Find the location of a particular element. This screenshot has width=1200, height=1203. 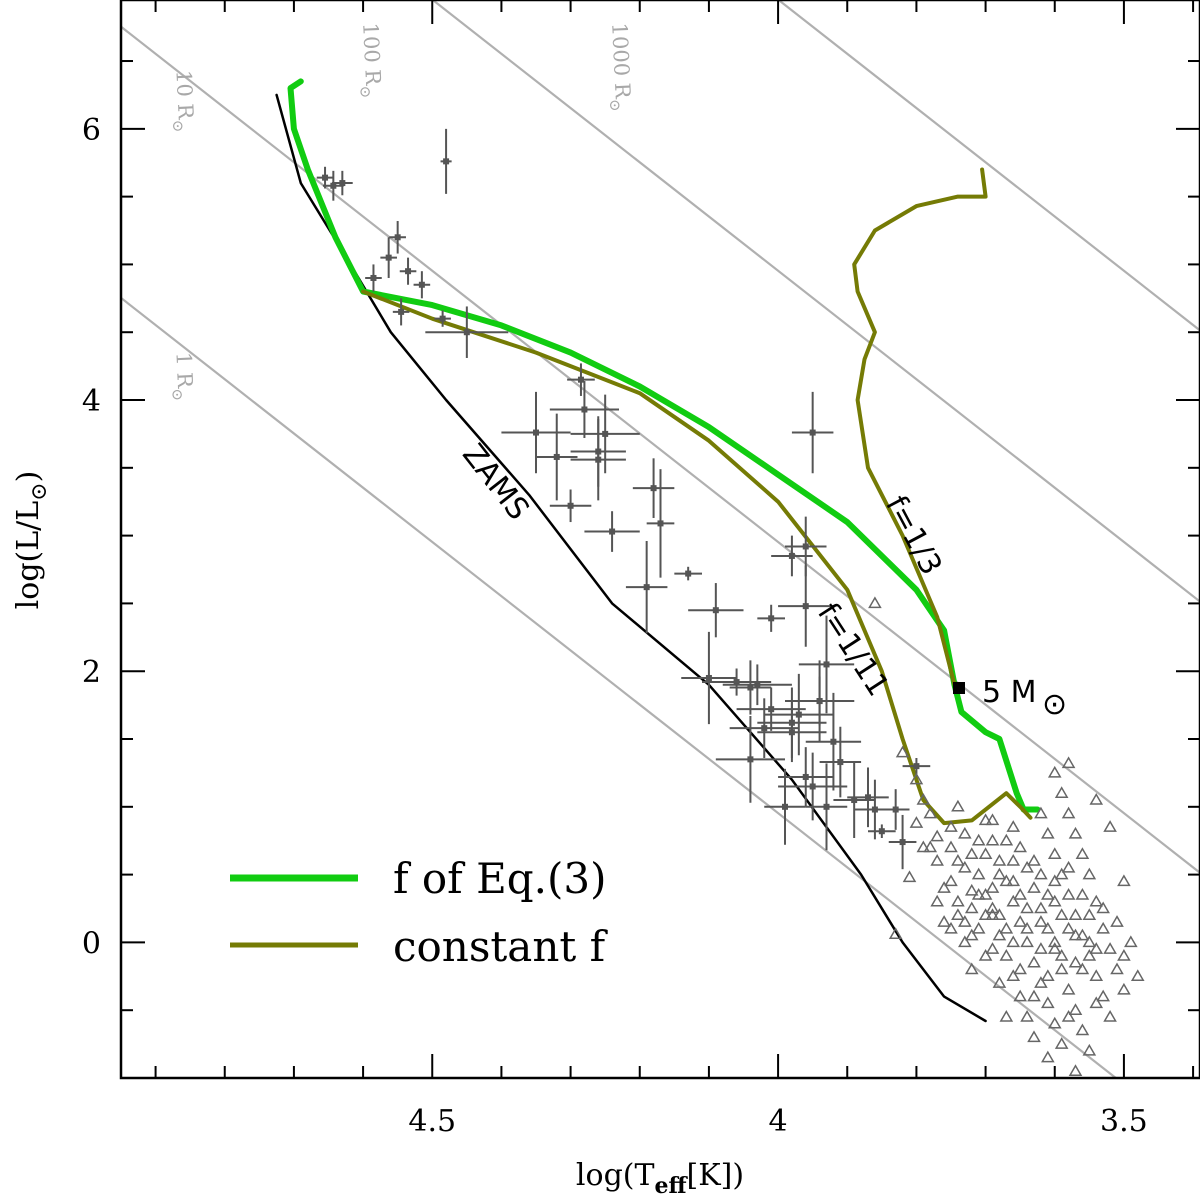

x-tick-label: 3.5 is located at coordinates (1124, 1121).